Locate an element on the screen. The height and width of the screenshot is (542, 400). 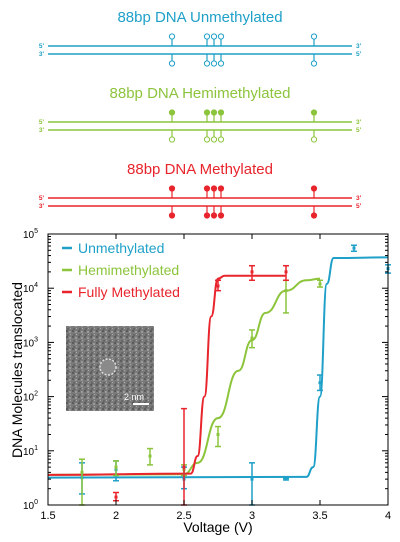
nanopore-ring is located at coordinates (108, 367).